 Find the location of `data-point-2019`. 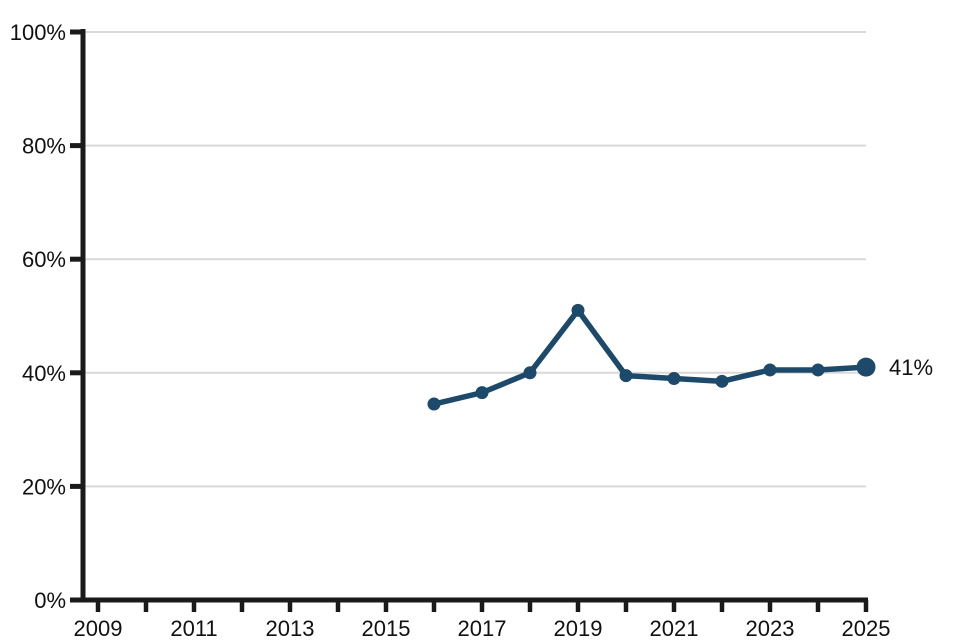

data-point-2019 is located at coordinates (578, 310).